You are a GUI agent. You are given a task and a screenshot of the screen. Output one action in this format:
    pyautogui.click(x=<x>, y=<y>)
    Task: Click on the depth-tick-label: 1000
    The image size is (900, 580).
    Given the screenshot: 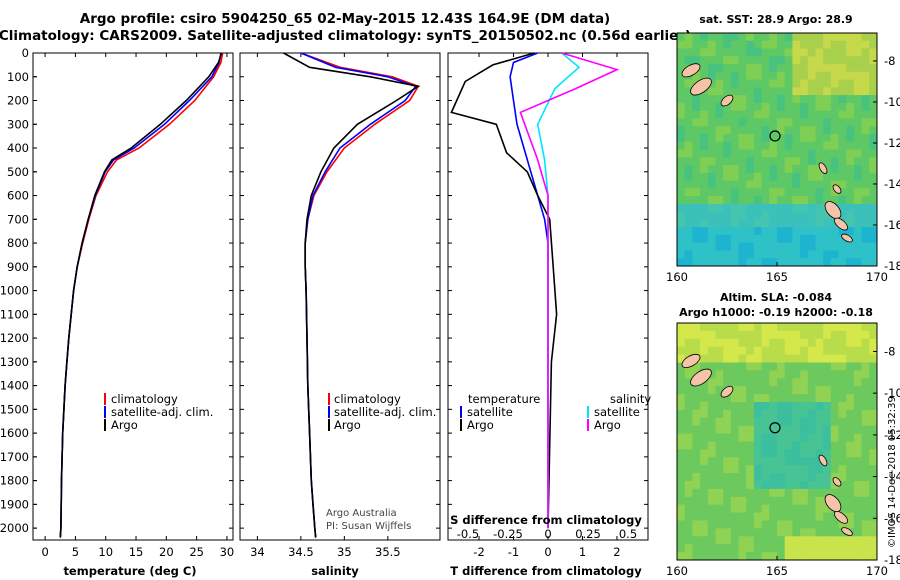 What is the action you would take?
    pyautogui.click(x=14, y=291)
    